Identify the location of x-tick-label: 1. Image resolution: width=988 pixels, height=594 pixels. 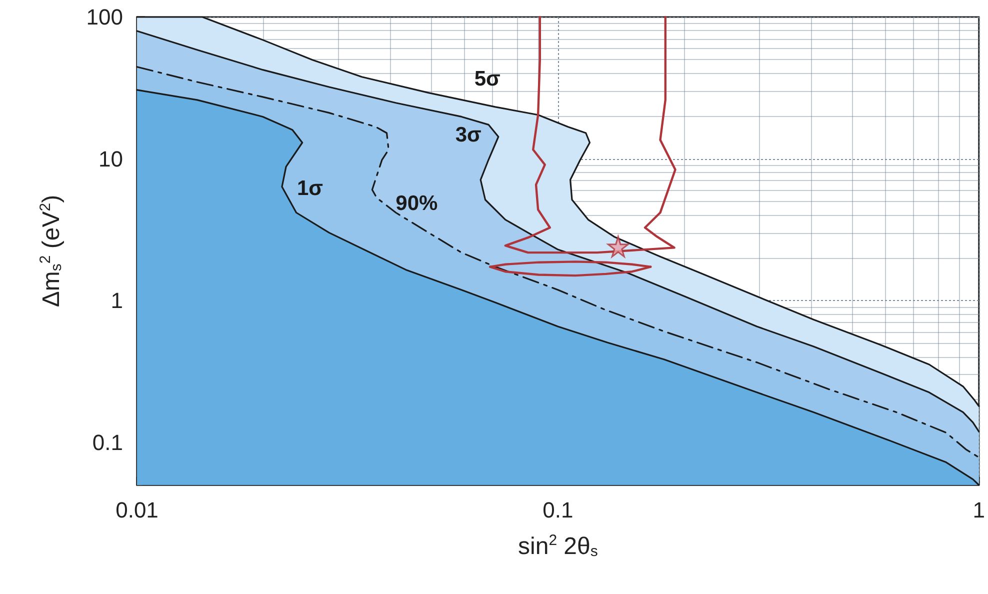
(979, 510).